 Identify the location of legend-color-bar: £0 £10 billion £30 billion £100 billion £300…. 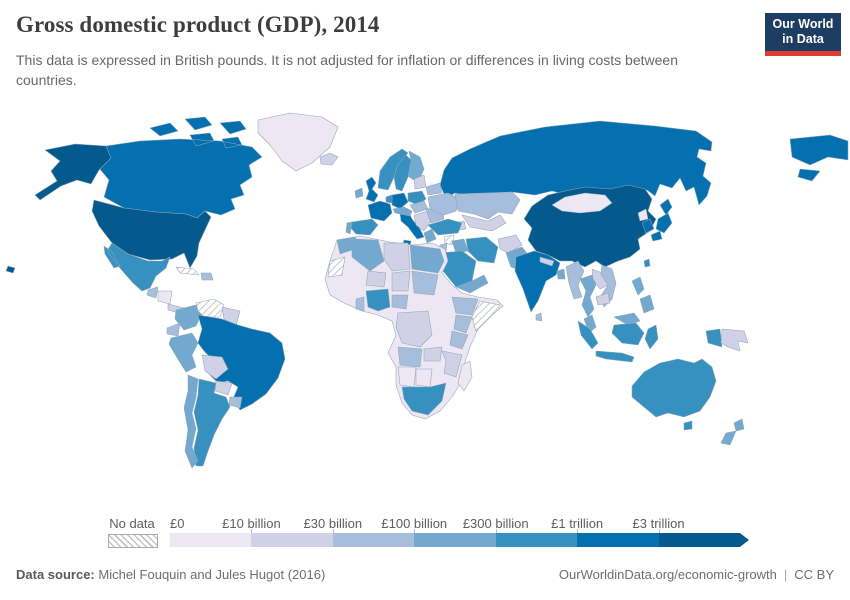
(470, 533).